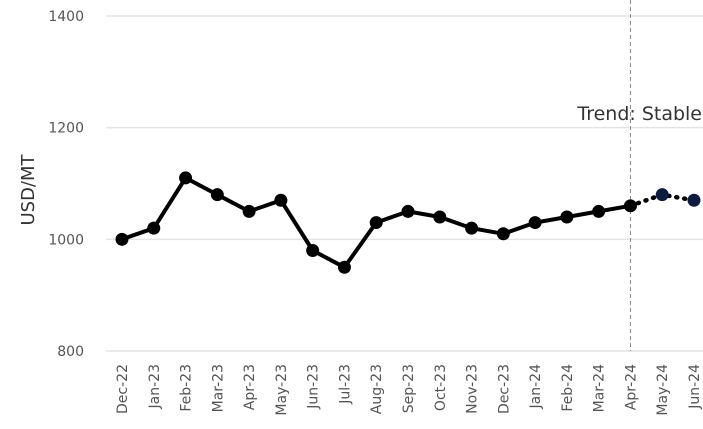  Describe the element at coordinates (536, 387) in the screenshot. I see `x-tick-label: Jan-24` at that location.